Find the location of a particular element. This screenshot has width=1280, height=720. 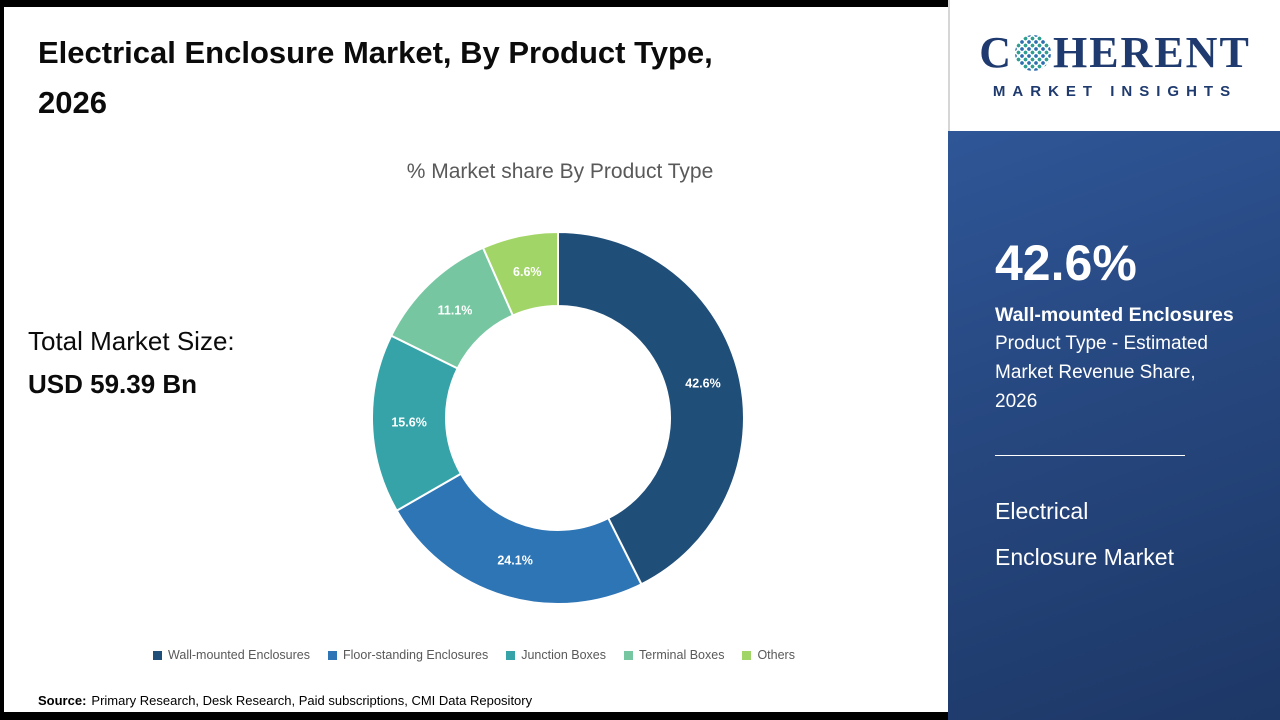

legend-item: Terminal Boxes is located at coordinates (674, 655).